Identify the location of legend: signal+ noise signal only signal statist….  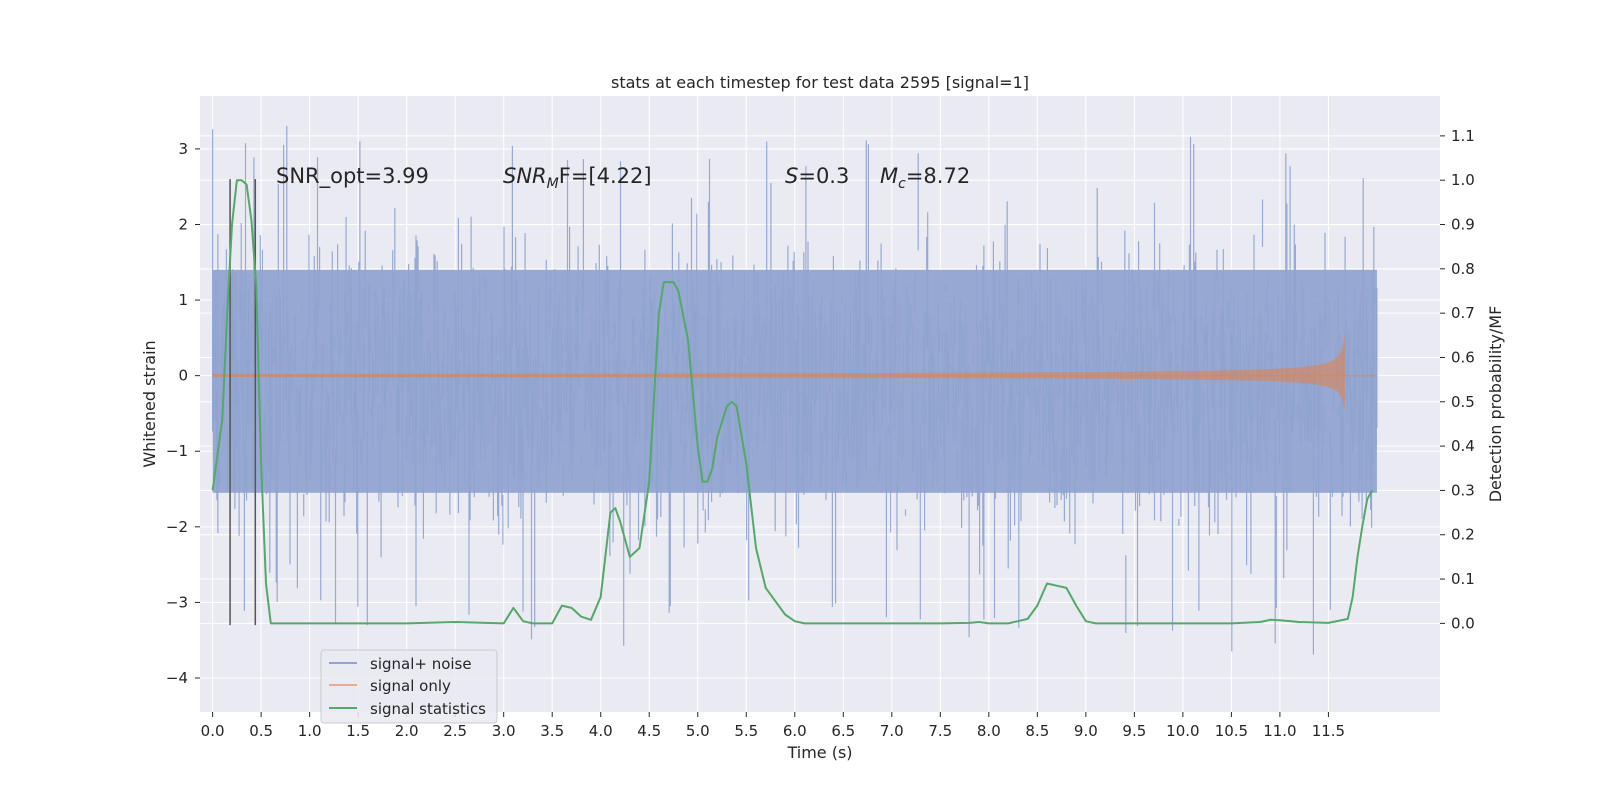
(409, 686).